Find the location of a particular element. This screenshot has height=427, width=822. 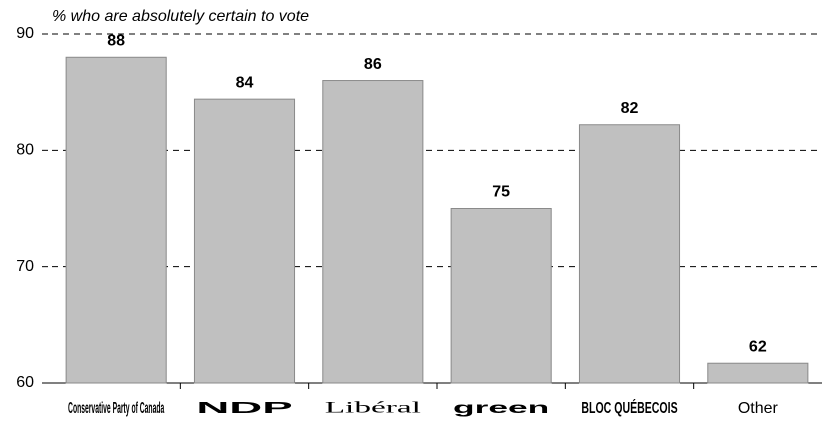

value-label: 84 is located at coordinates (245, 82).